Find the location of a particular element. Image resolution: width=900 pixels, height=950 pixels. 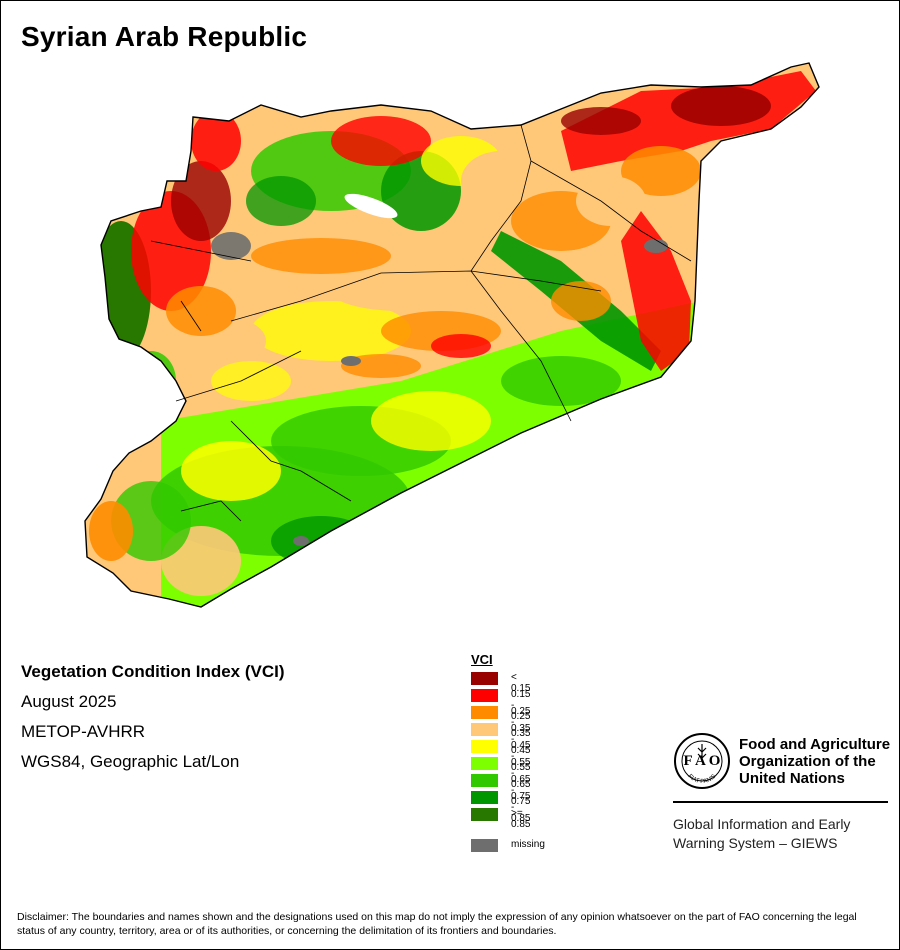

map-title: Syrian Arab Republic is located at coordinates (164, 36).